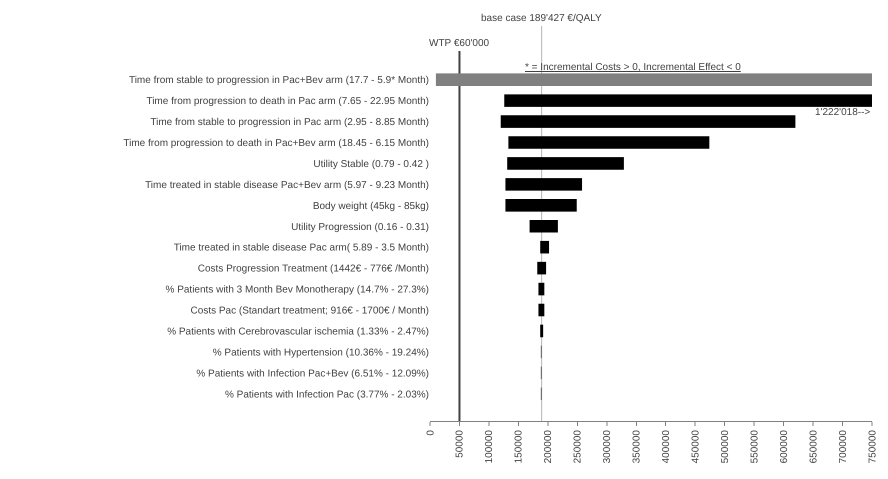 The image size is (888, 479). What do you see at coordinates (814, 447) in the screenshot?
I see `x-tick-label: 650000` at bounding box center [814, 447].